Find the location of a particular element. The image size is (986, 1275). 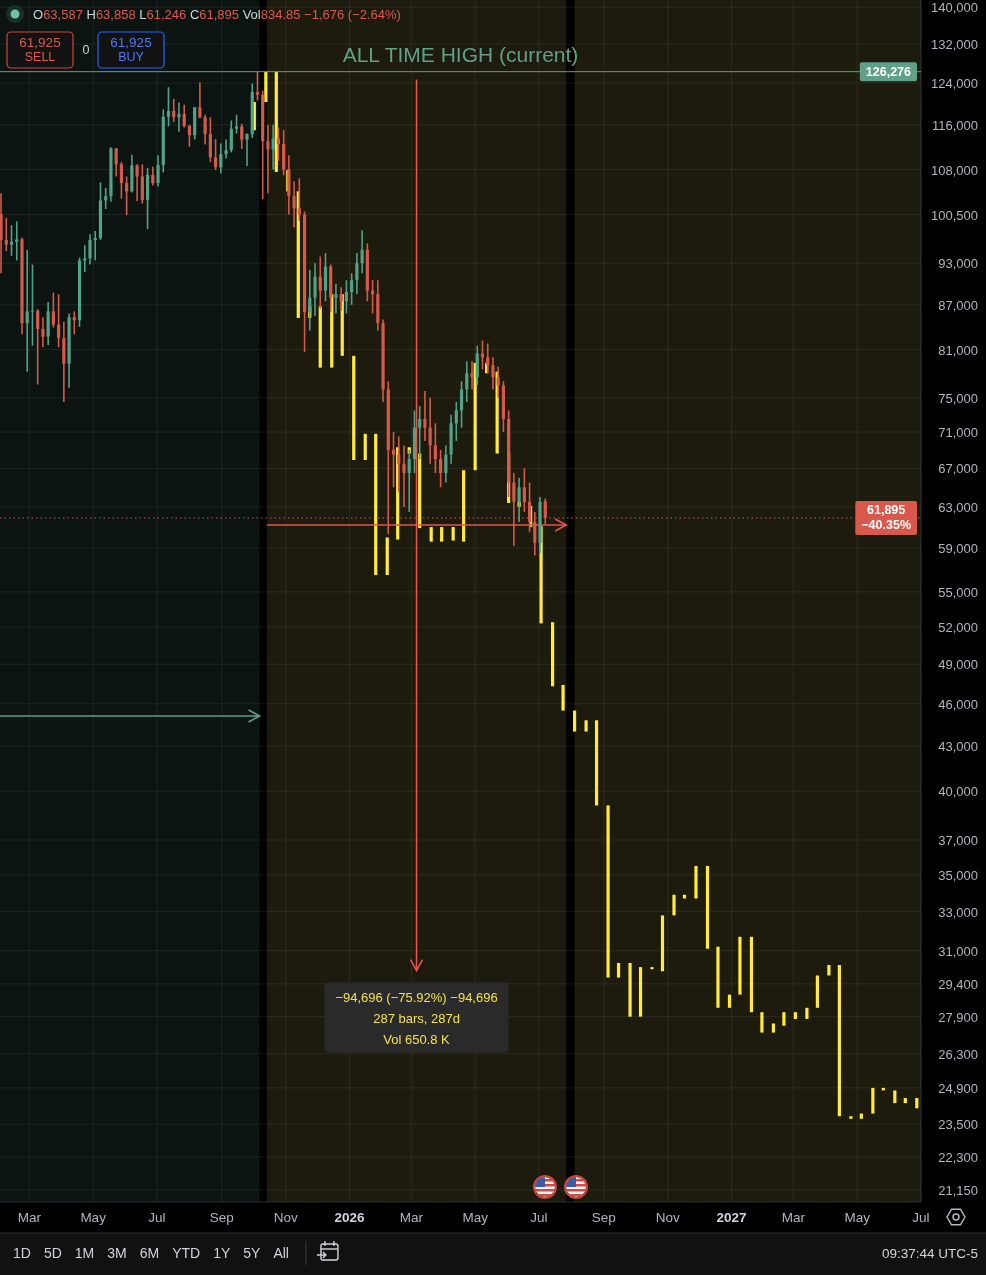

y-tick-label: 93,000 is located at coordinates (958, 263).